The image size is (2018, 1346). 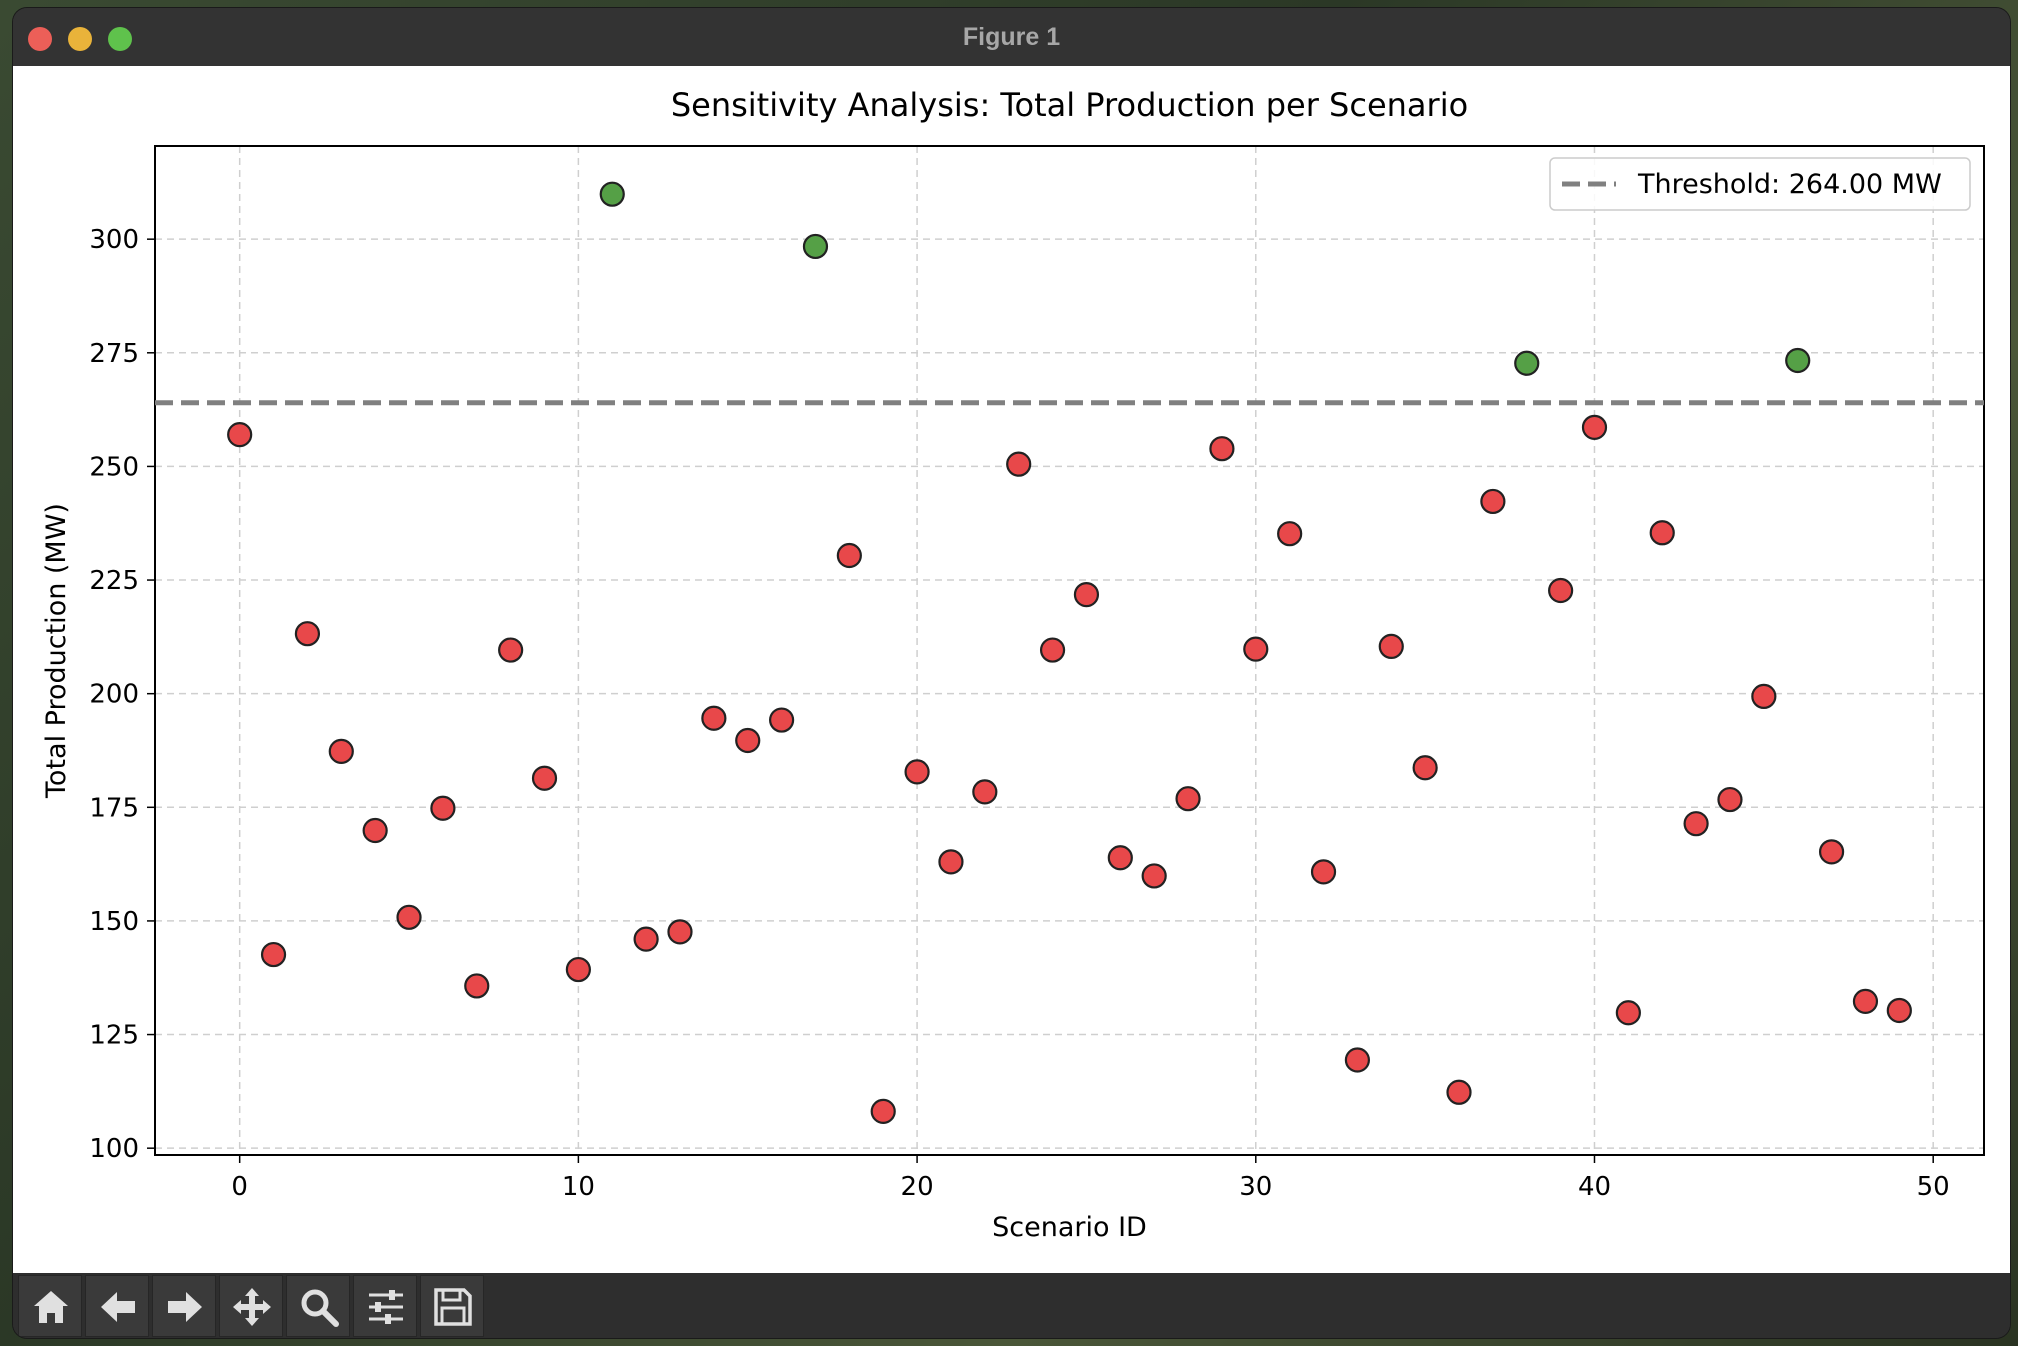 I want to click on back-button, so click(x=117, y=1306).